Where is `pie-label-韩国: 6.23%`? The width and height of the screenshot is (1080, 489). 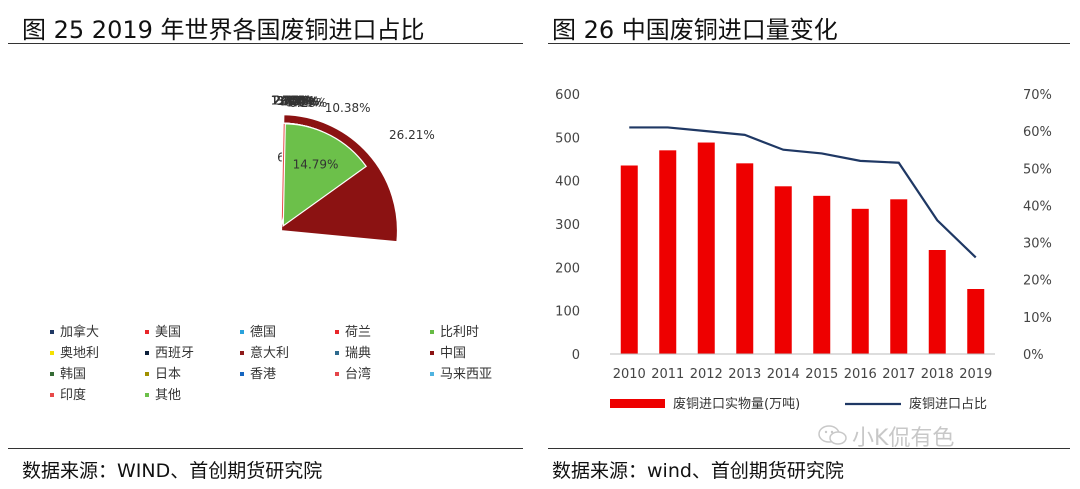
pie-label-韩国: 6.23% is located at coordinates (308, 103).